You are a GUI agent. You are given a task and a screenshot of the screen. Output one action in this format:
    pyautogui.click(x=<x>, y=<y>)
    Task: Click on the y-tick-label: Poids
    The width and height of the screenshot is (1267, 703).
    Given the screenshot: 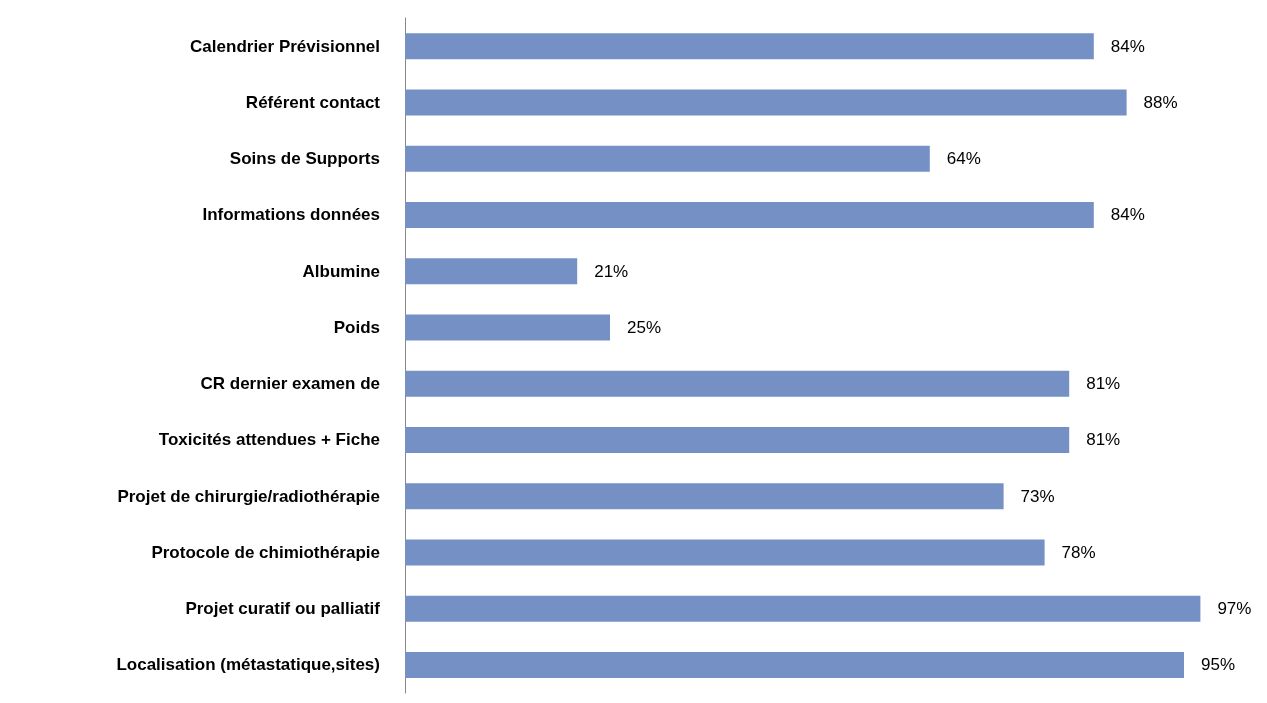 What is the action you would take?
    pyautogui.click(x=356, y=327)
    